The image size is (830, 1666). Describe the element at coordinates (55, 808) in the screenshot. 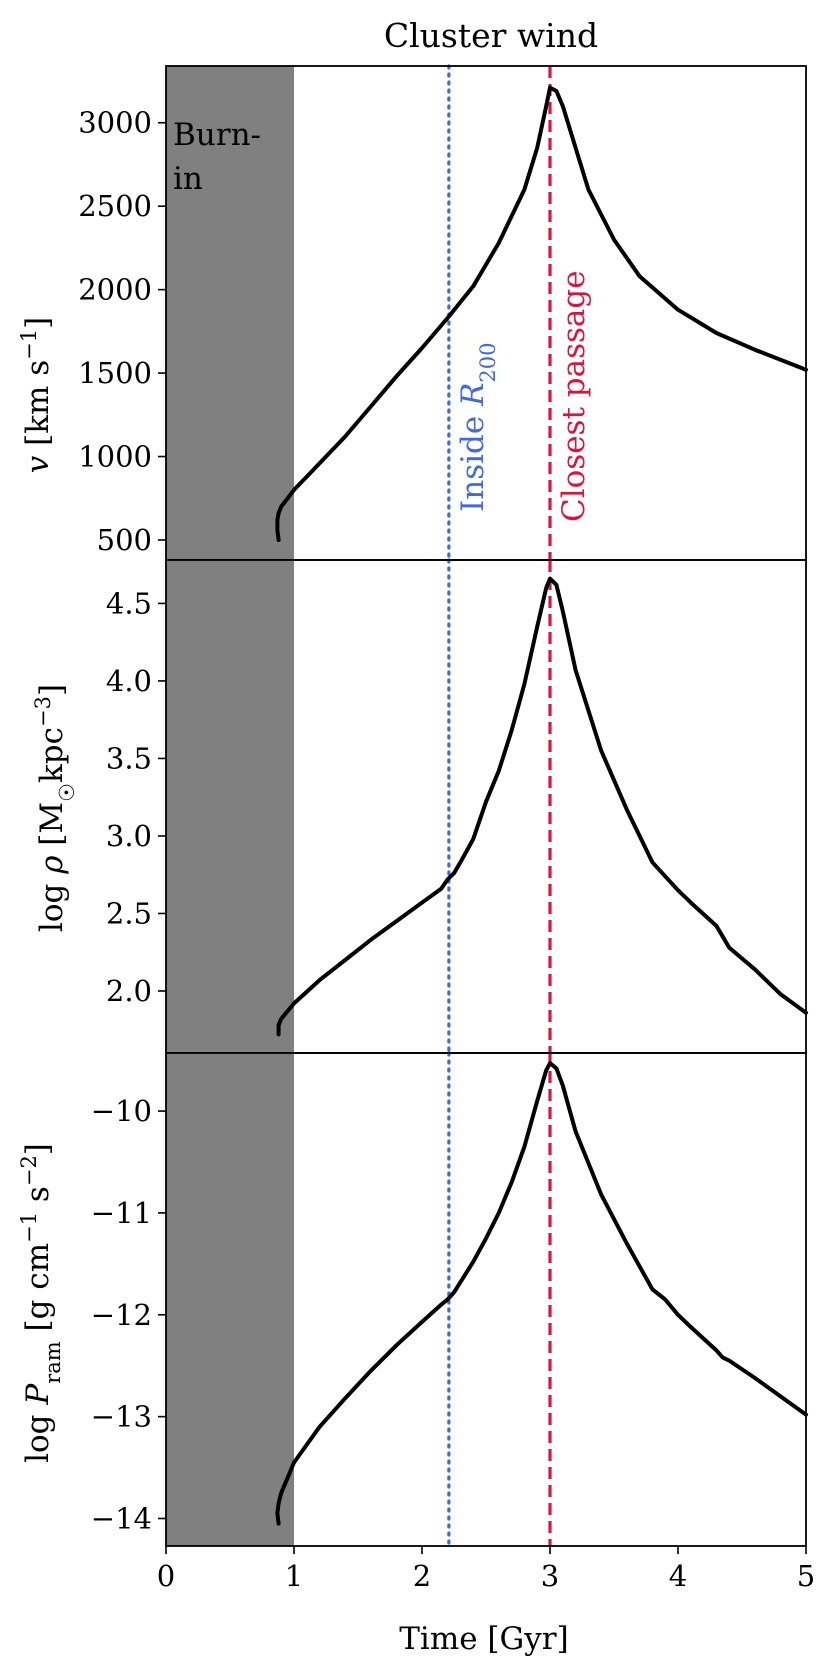

I see `ylabel-density: log ρ [M☉kpc−3]` at that location.